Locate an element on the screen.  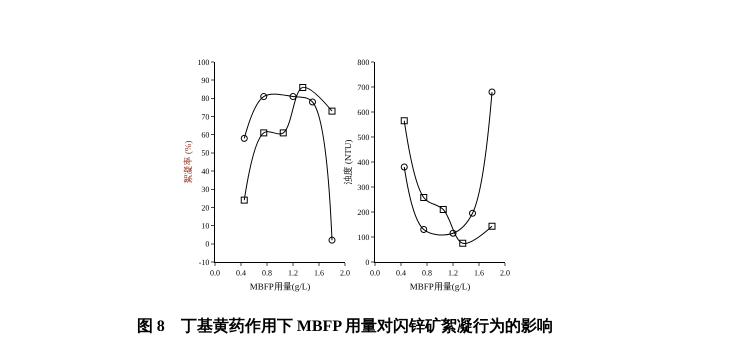
y-tick-label: 700 is located at coordinates (363, 87).